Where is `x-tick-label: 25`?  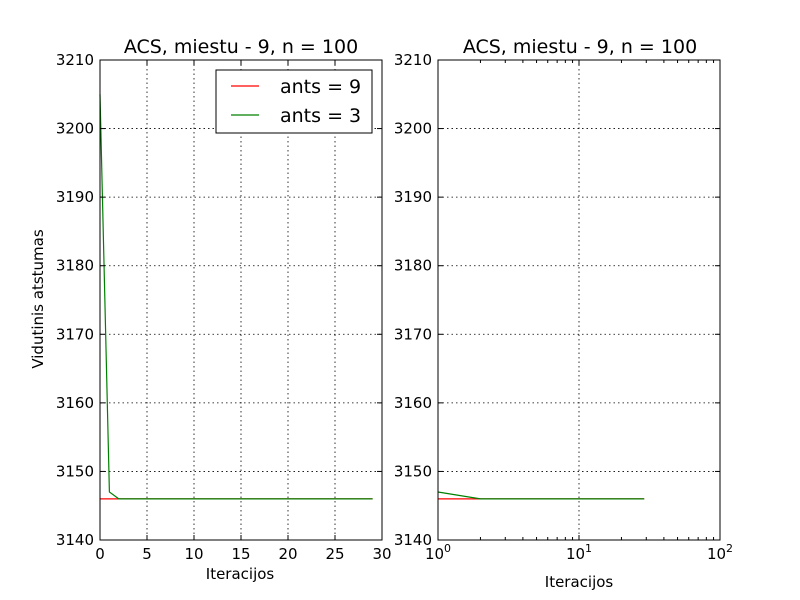
x-tick-label: 25 is located at coordinates (334, 554).